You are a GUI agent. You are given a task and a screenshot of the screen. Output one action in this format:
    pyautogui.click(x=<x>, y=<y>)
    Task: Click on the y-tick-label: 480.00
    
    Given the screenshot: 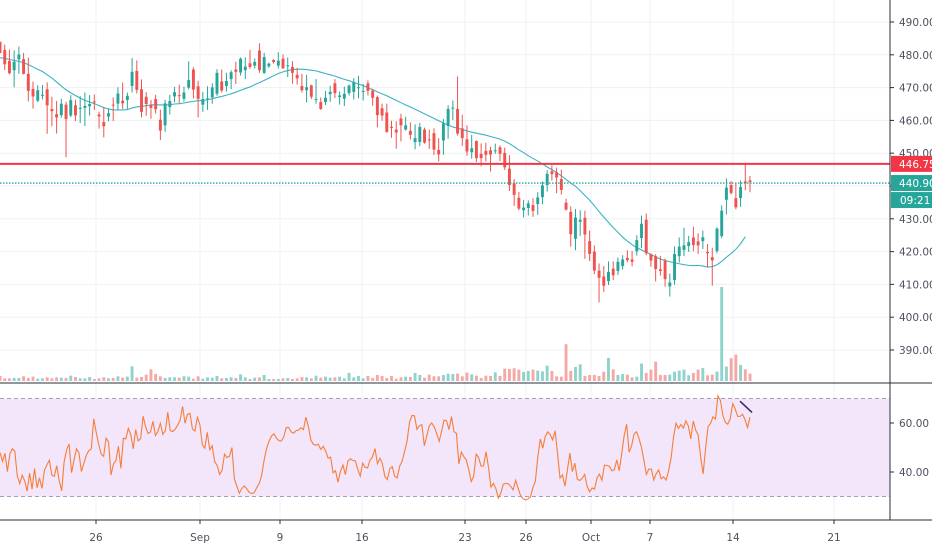 What is the action you would take?
    pyautogui.click(x=915, y=56)
    